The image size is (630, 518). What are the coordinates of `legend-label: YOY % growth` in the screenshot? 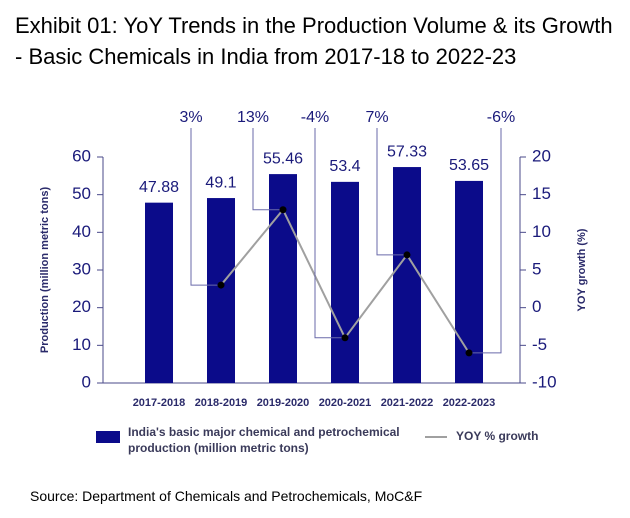 It's located at (497, 436).